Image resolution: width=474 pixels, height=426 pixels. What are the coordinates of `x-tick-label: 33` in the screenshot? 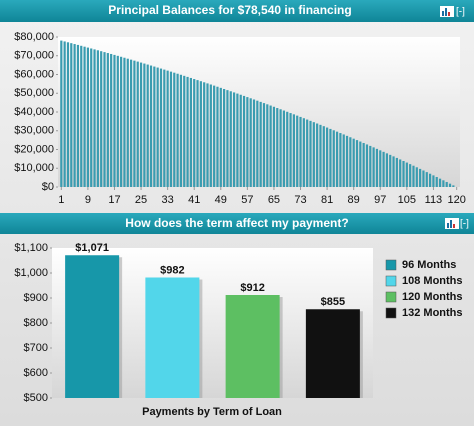 It's located at (168, 200).